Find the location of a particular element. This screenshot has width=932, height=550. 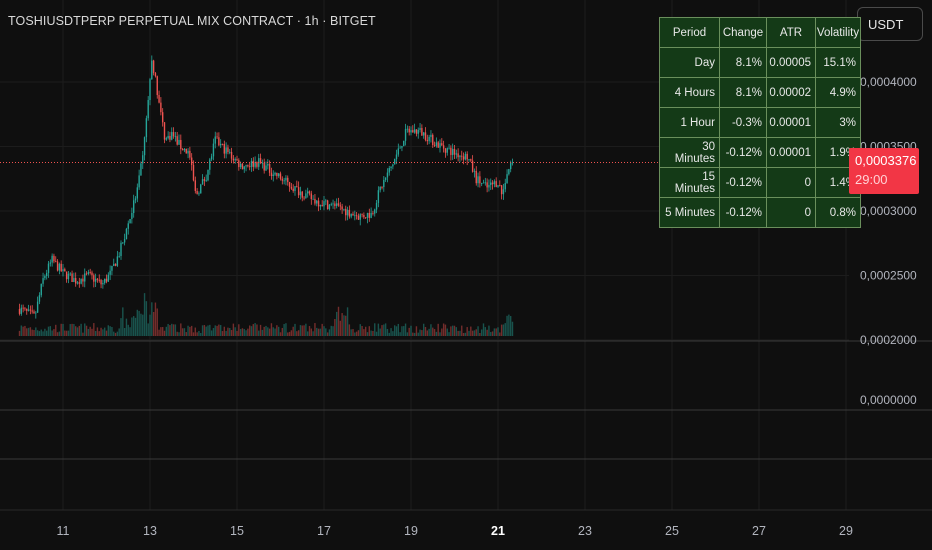

table-row: 5 Minutes -0.12% 0 0.8% is located at coordinates (760, 212).